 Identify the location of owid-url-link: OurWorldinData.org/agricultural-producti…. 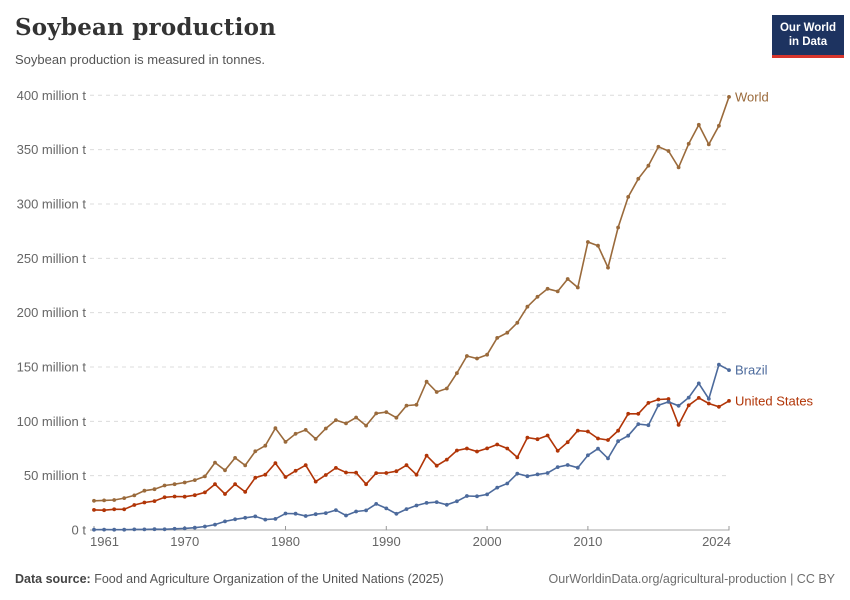
(691, 579).